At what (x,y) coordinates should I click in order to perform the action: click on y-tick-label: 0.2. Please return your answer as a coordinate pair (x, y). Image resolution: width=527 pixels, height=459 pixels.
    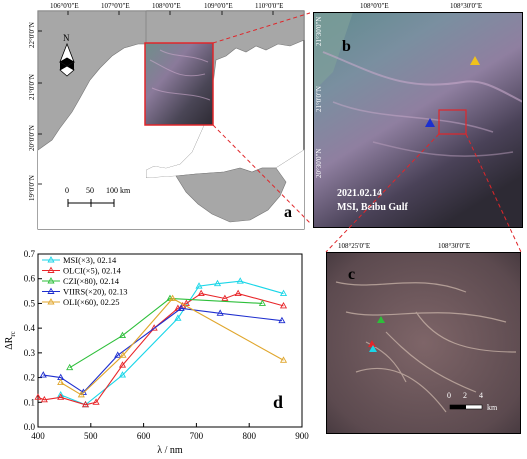
    Looking at the image, I should click on (29, 378).